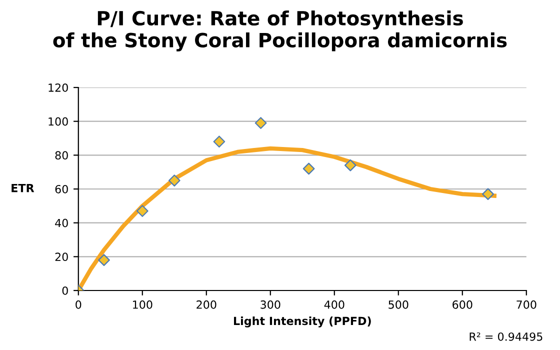 This screenshot has width=560, height=350. I want to click on x-tick-label: 100, so click(142, 304).